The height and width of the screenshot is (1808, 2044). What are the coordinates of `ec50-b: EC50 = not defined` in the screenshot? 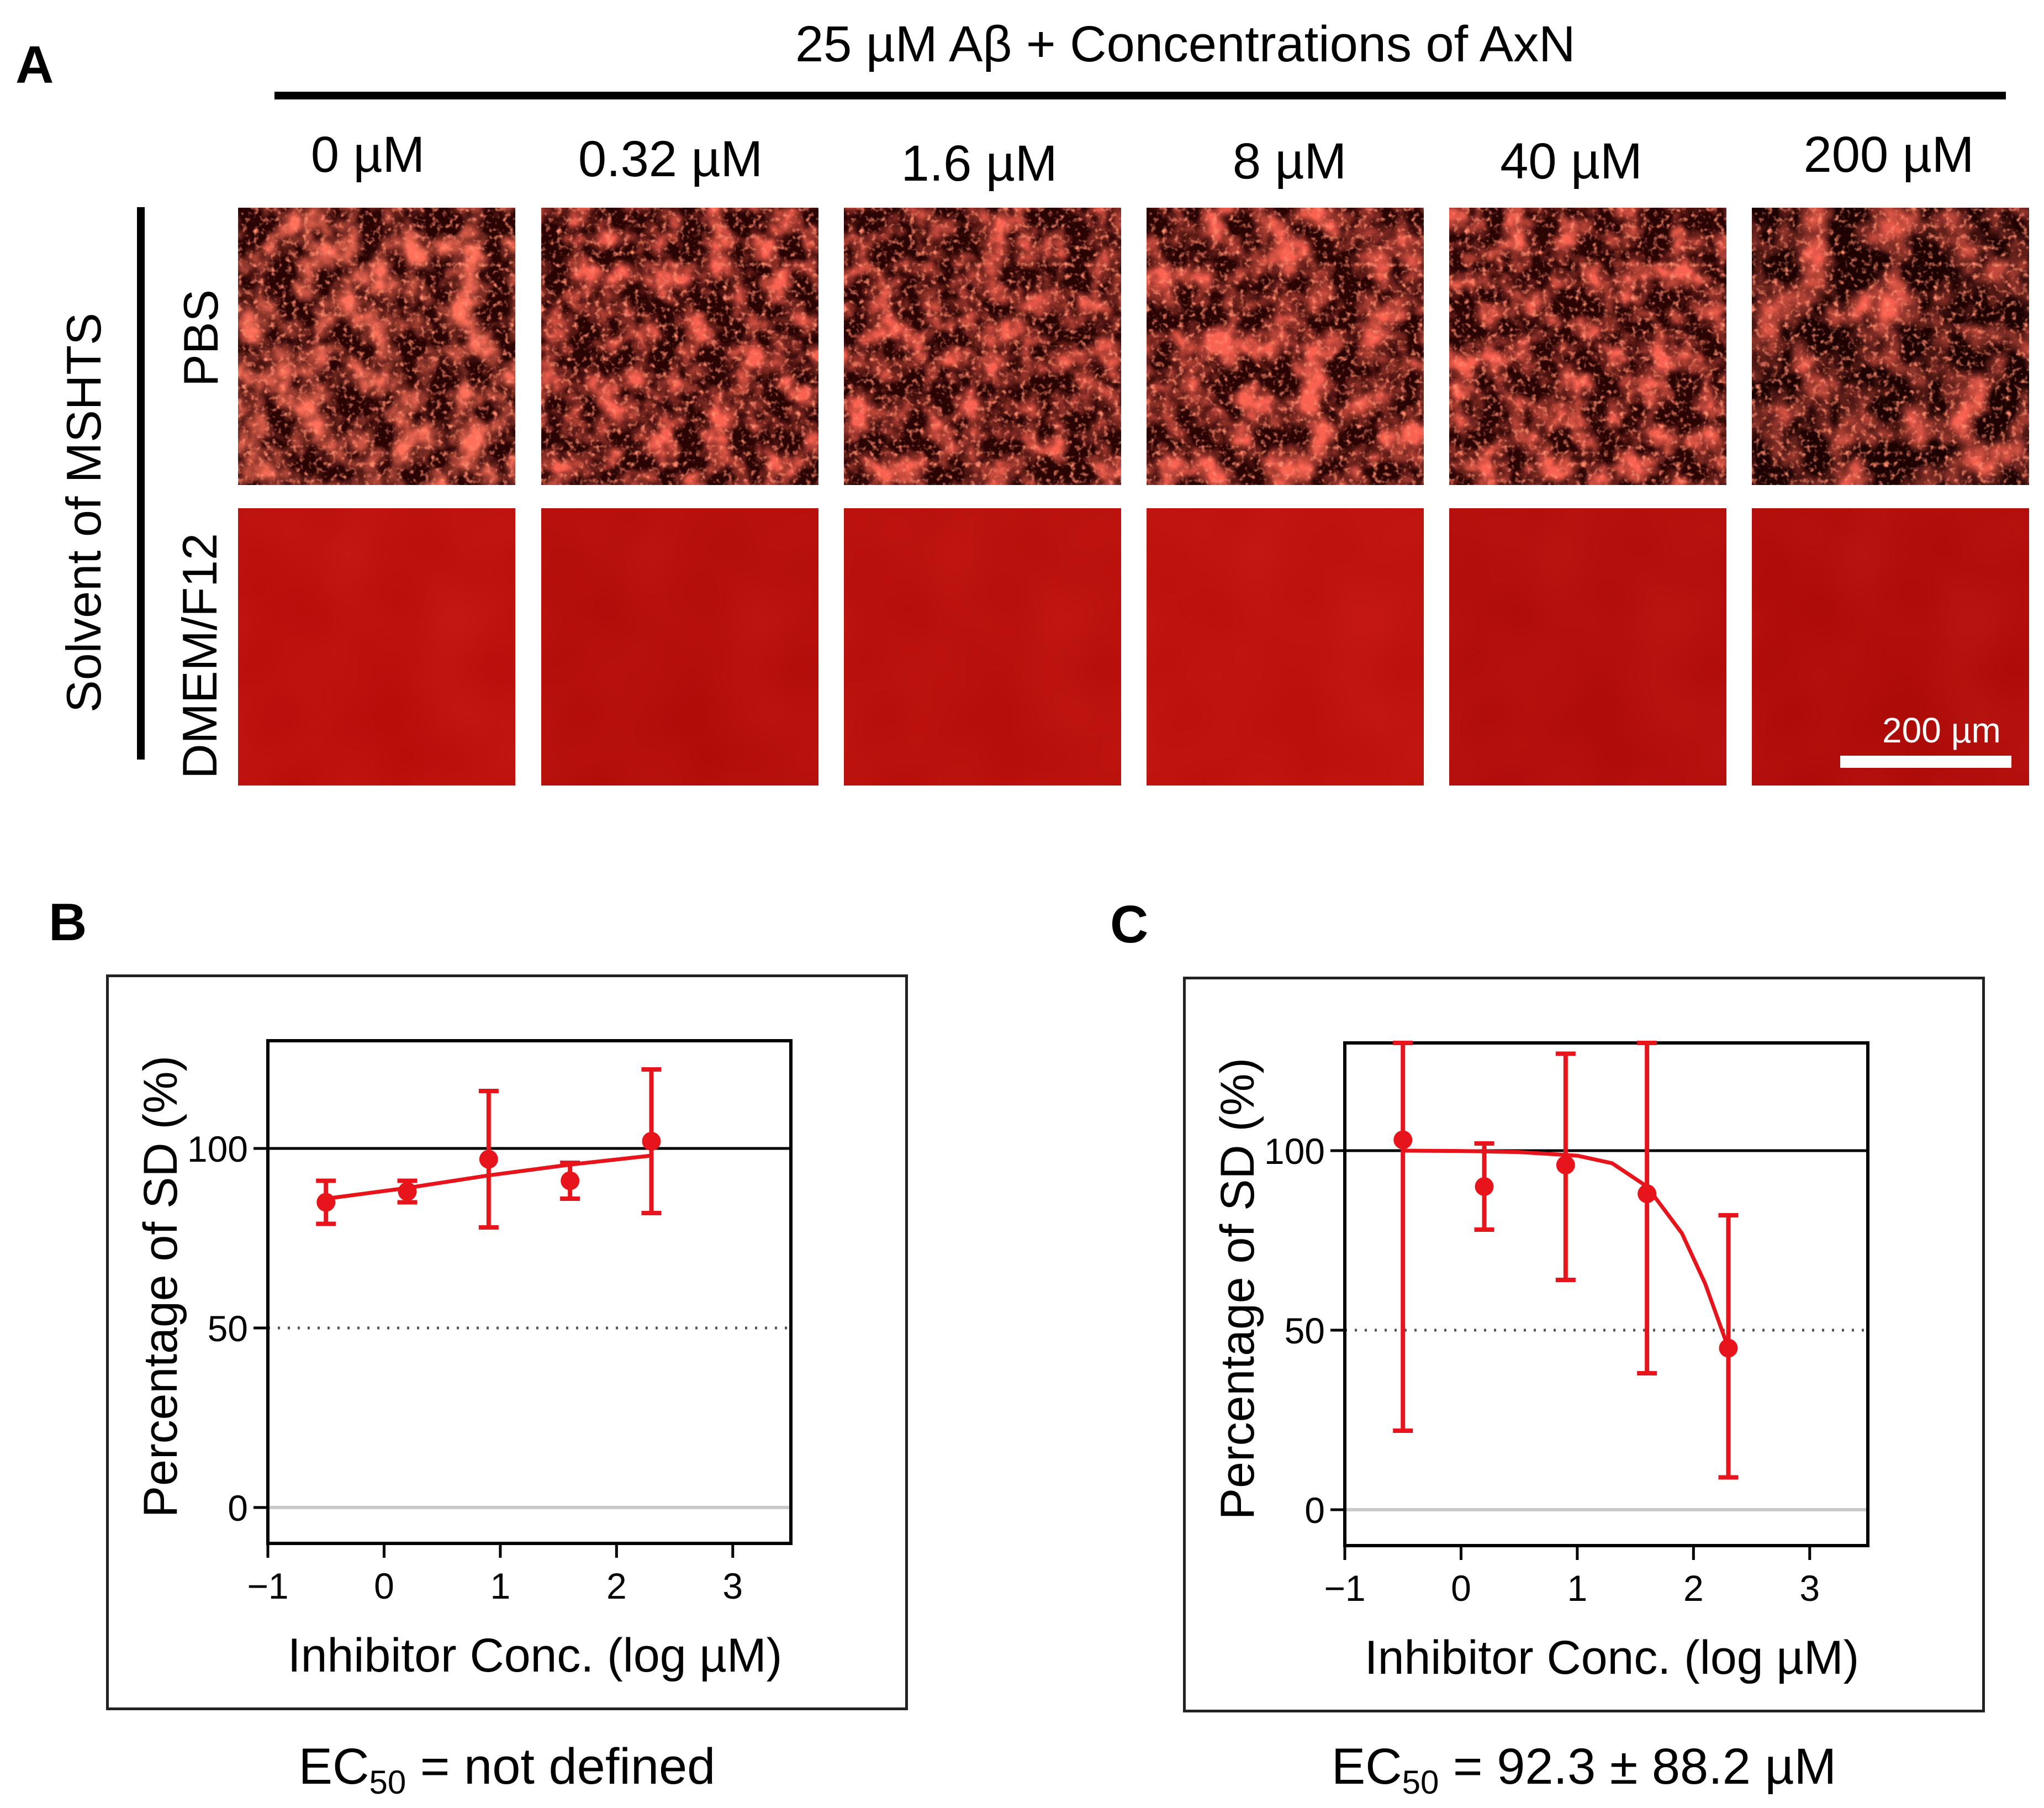 It's located at (507, 1770).